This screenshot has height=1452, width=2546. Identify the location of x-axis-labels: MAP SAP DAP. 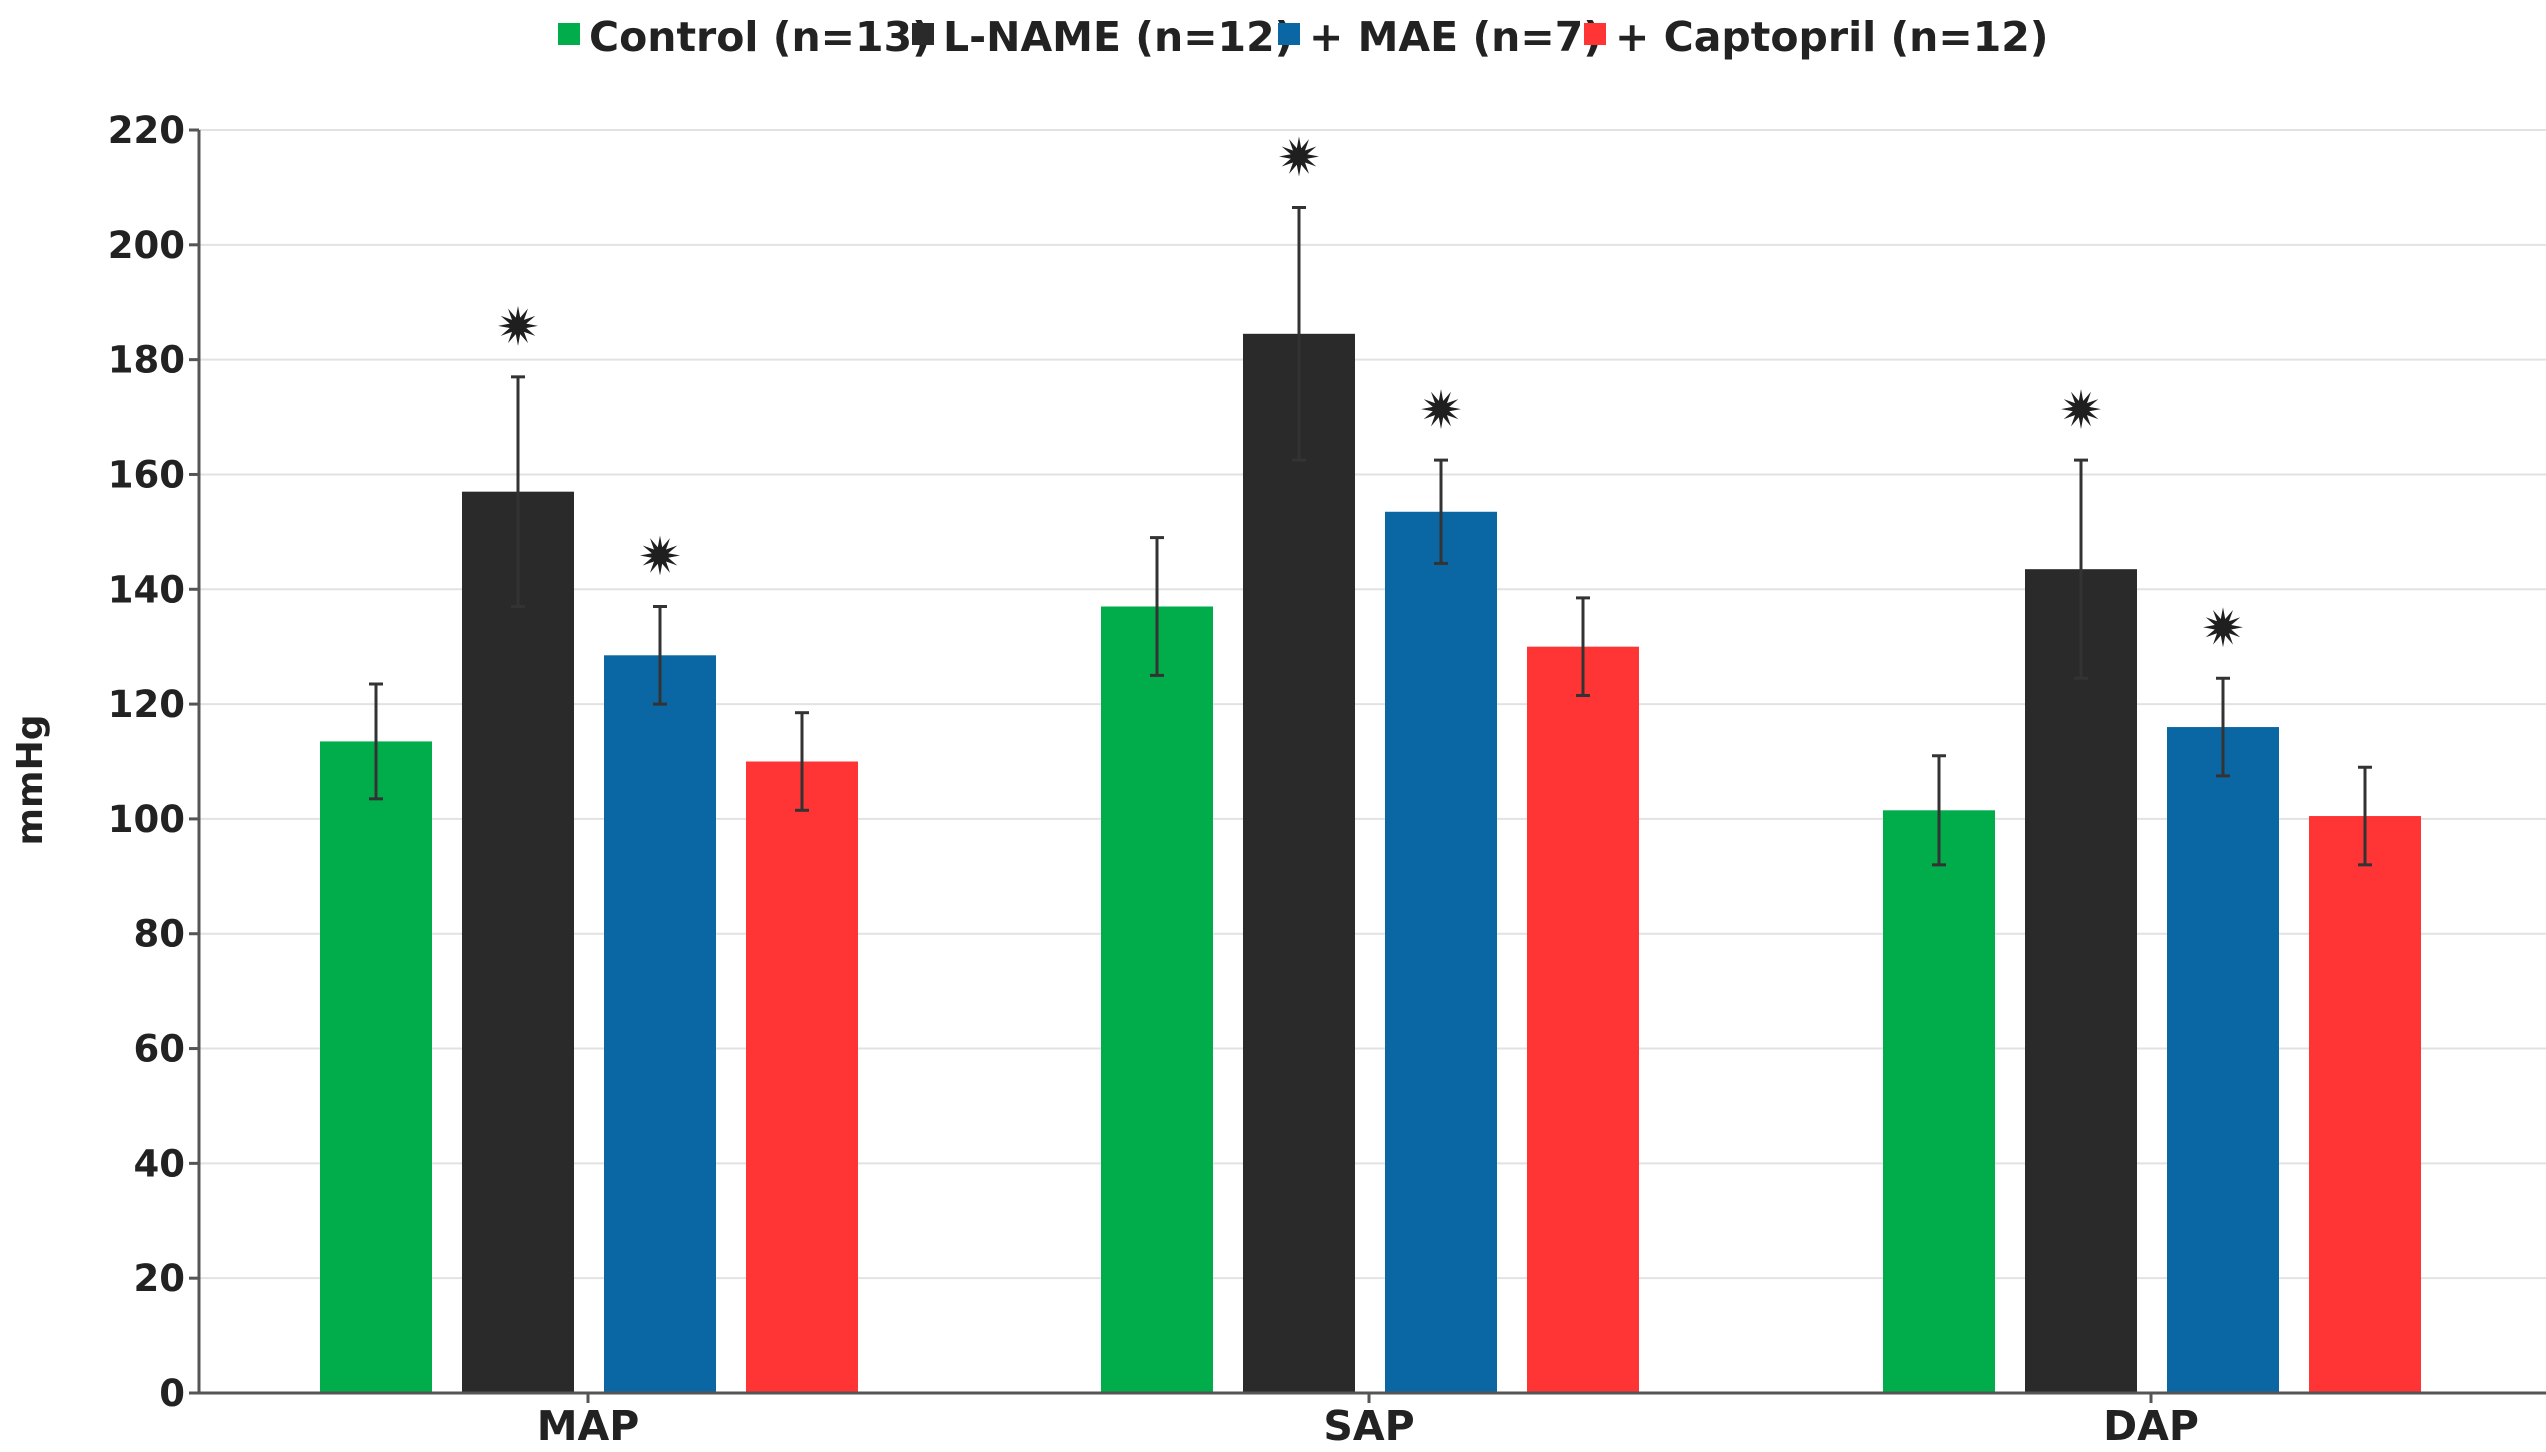
(1368, 1421).